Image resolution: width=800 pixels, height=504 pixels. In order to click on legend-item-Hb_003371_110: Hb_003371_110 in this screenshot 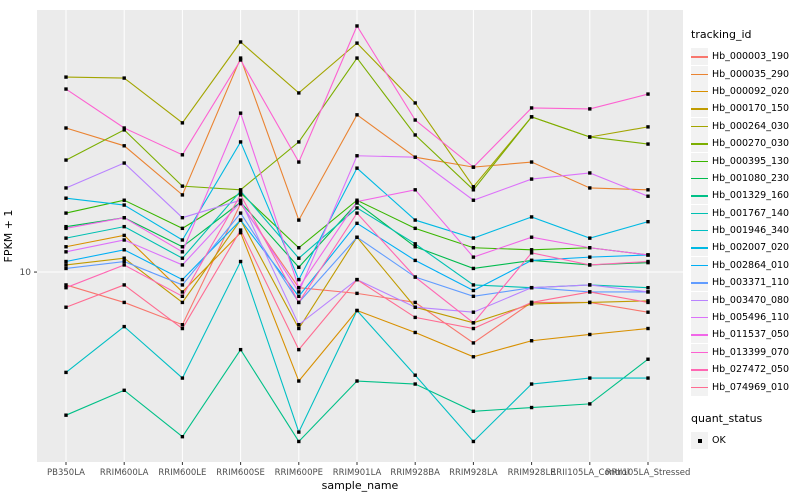, I will do `click(745, 283)`.